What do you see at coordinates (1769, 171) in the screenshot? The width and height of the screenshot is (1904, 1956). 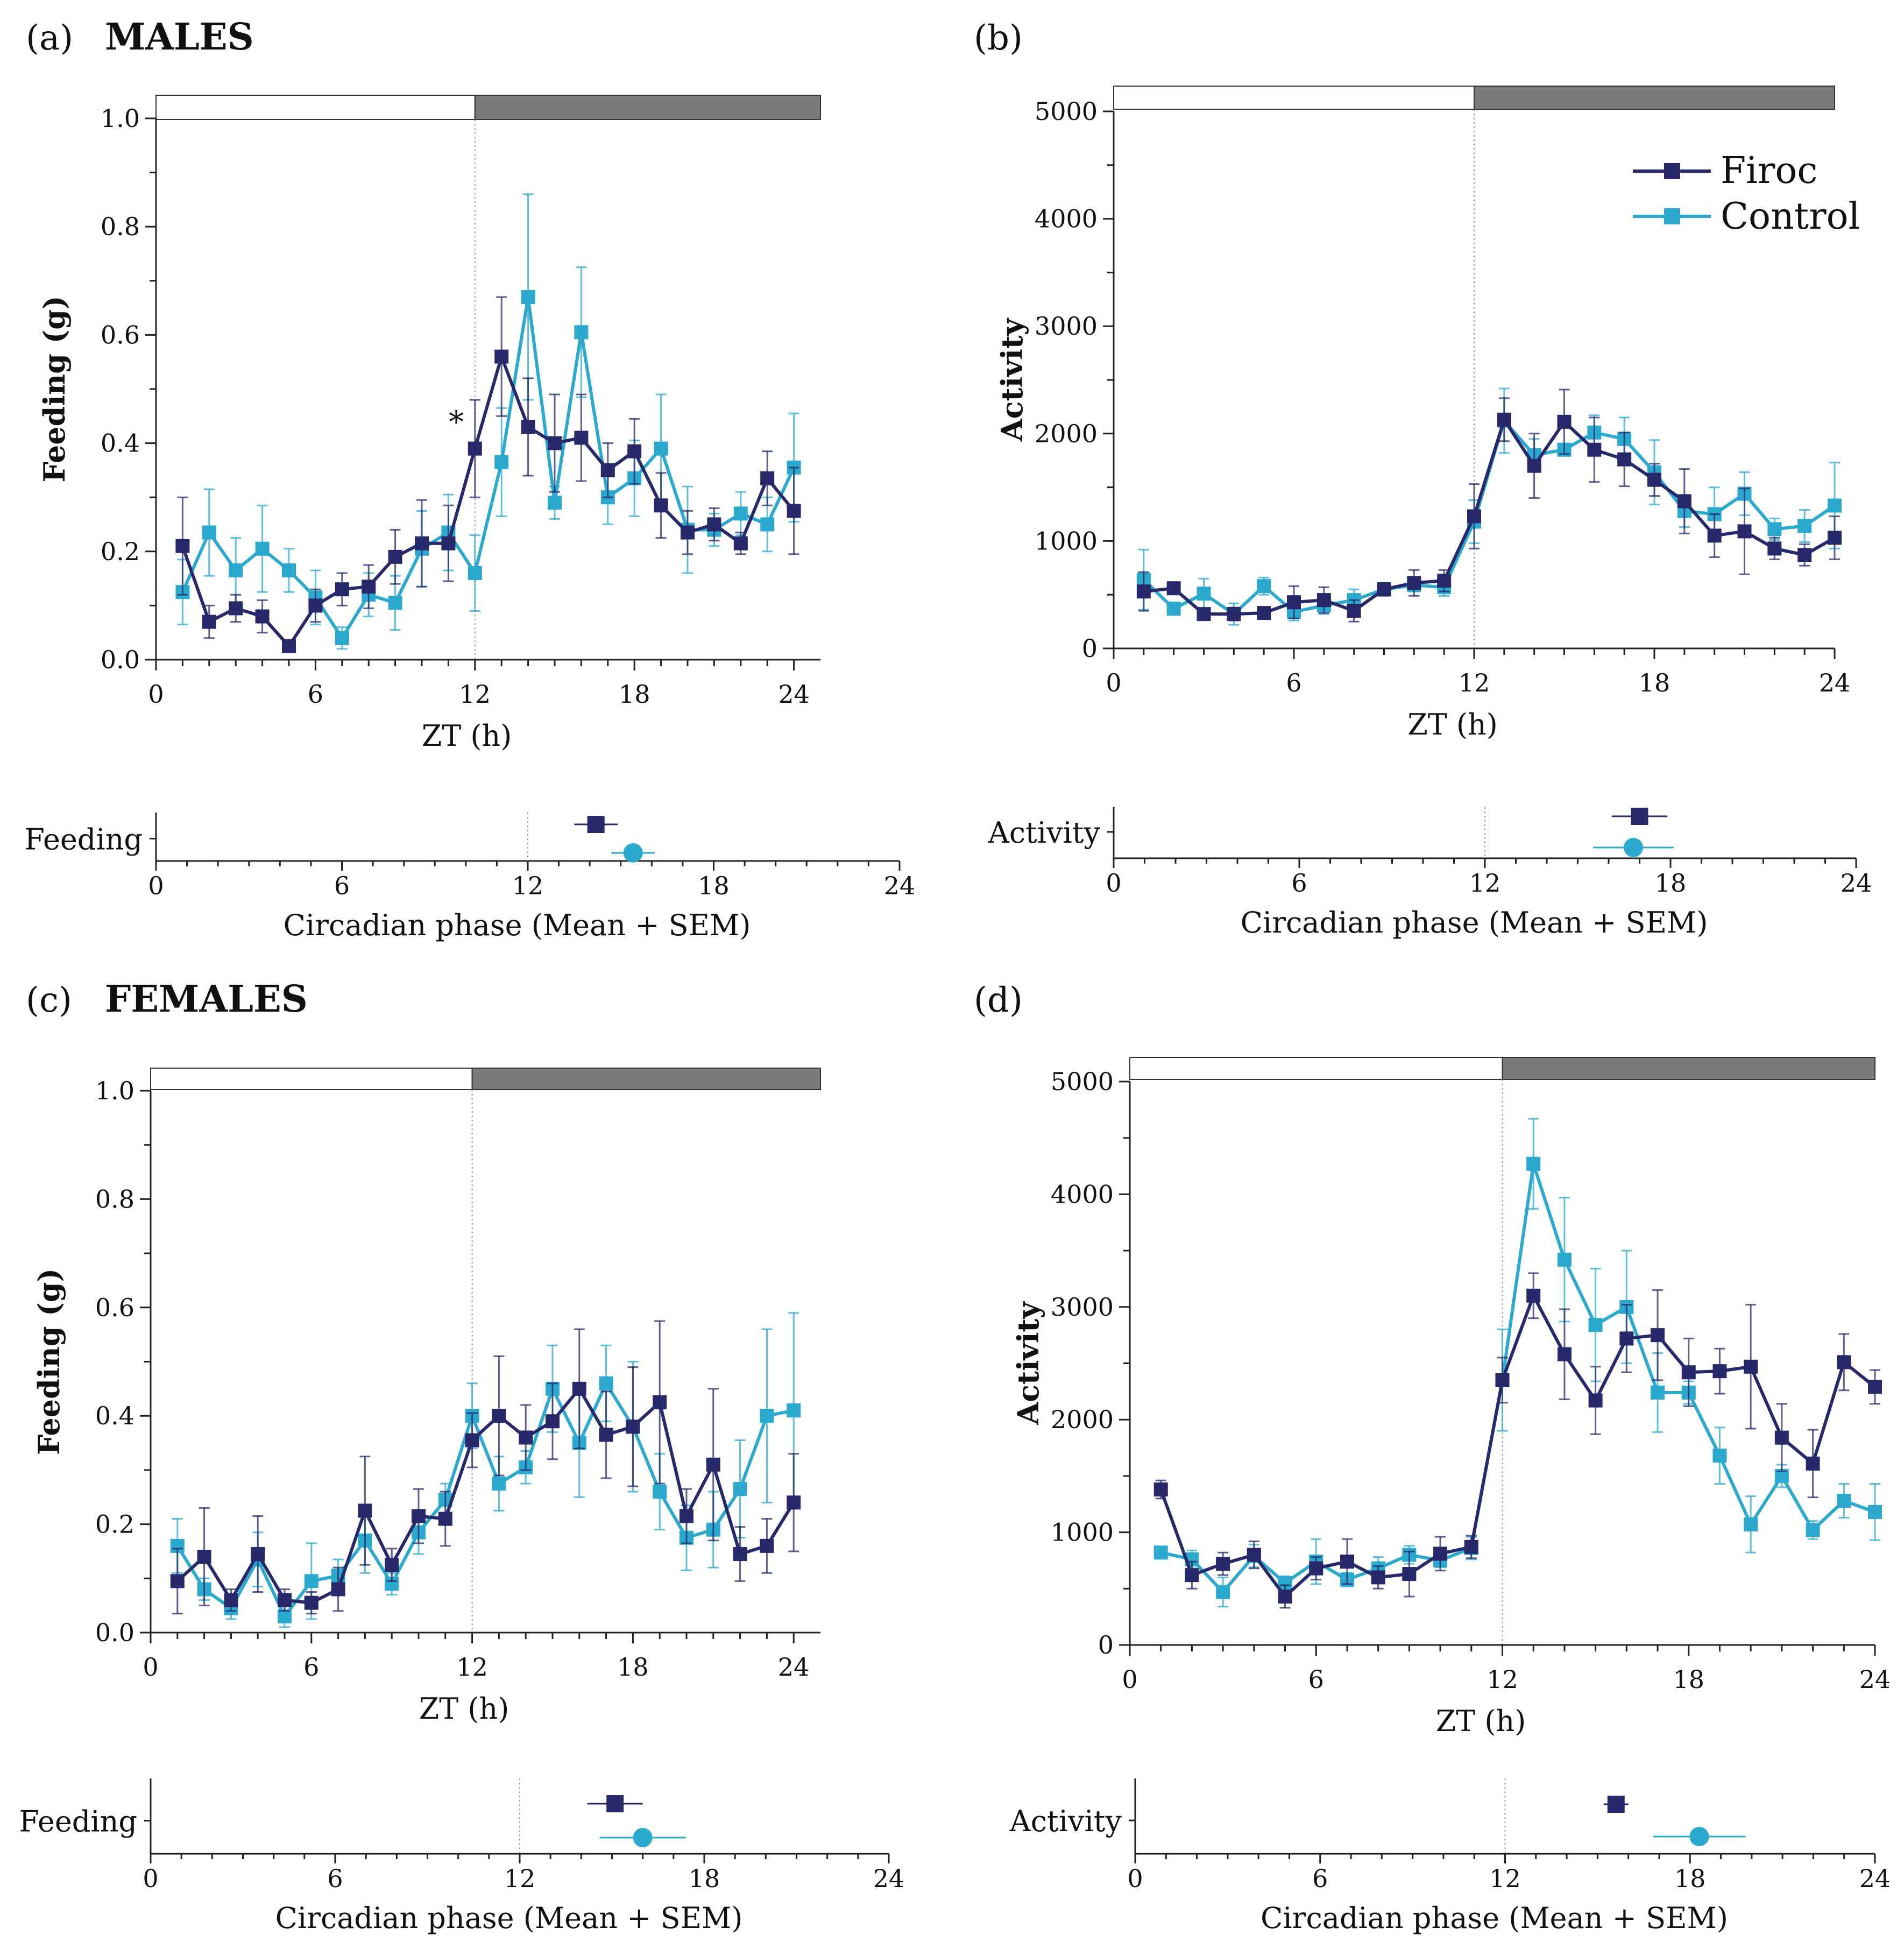 I see `legend-firoc-label: Firoc` at bounding box center [1769, 171].